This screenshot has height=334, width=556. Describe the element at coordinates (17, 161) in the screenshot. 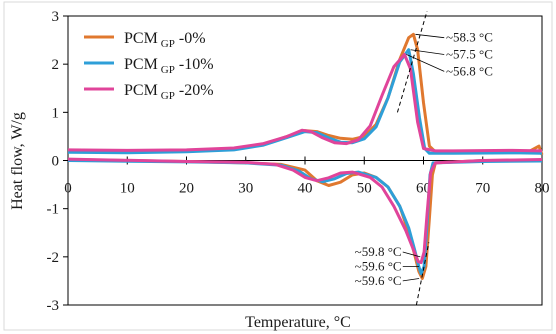

I see `y-axis-title: Heat flow, W/g` at that location.